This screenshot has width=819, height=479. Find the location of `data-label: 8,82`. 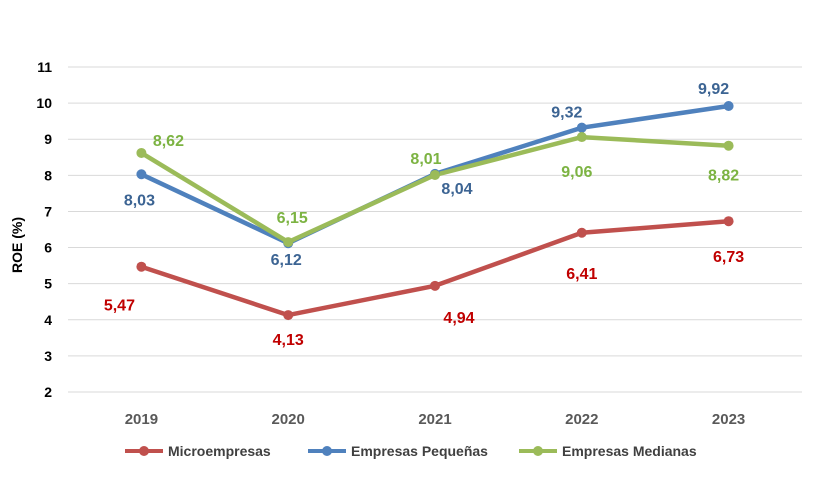

data-label: 8,82 is located at coordinates (723, 176).